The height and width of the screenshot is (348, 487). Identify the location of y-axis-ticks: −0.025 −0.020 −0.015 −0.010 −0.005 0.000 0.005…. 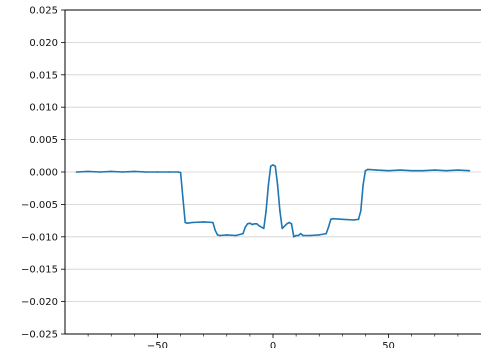
(43, 173).